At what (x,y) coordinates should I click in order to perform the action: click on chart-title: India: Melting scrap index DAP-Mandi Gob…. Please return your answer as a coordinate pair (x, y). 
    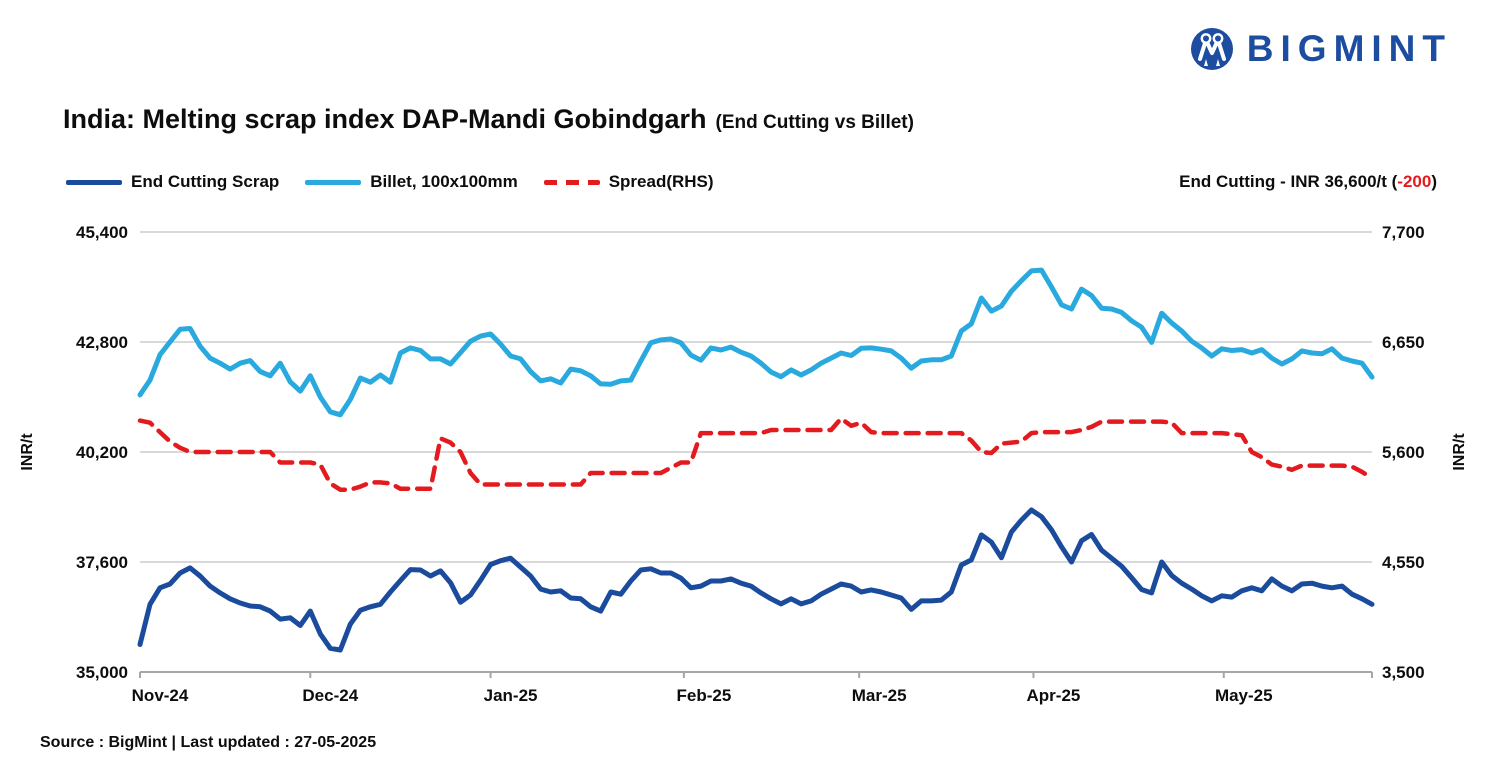
    Looking at the image, I should click on (385, 119).